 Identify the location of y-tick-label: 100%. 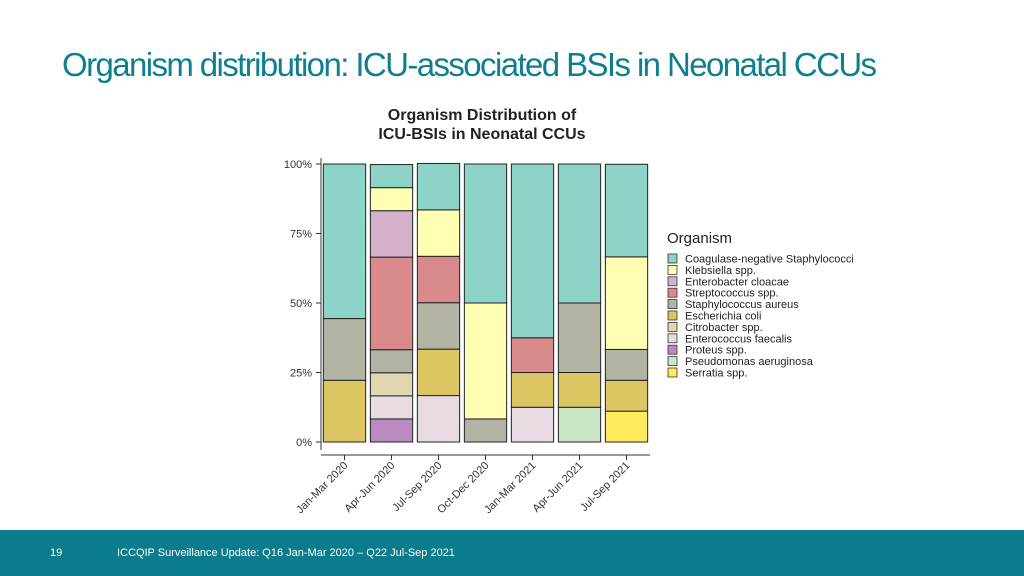
(298, 165).